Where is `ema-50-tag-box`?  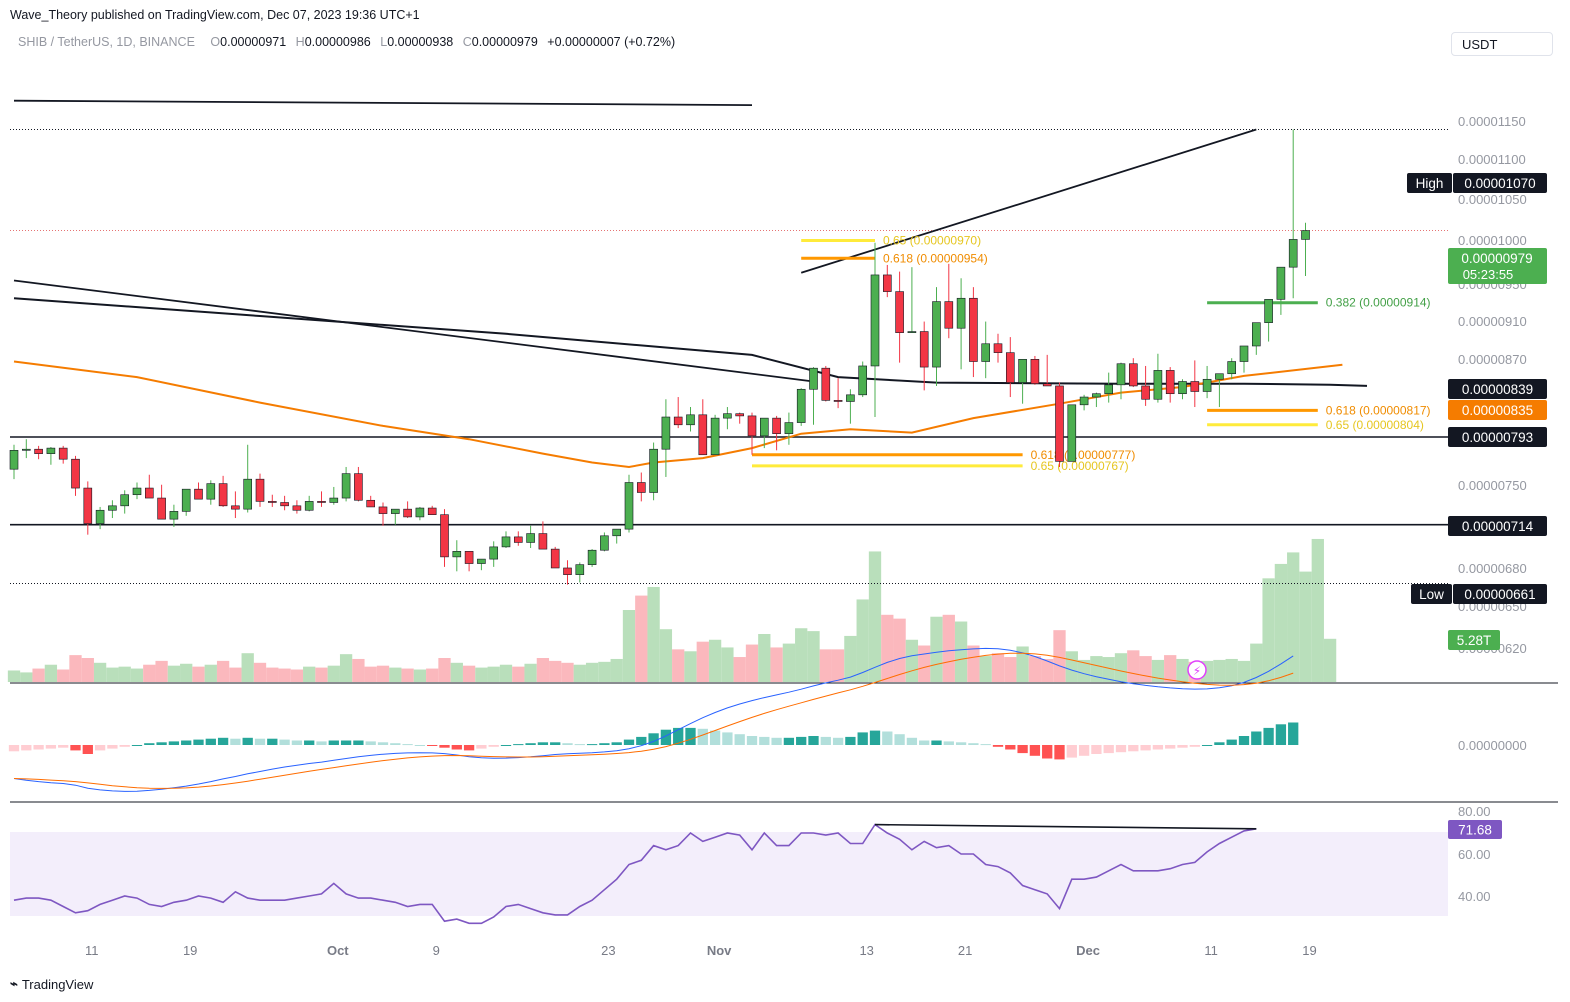 ema-50-tag-box is located at coordinates (1497, 410).